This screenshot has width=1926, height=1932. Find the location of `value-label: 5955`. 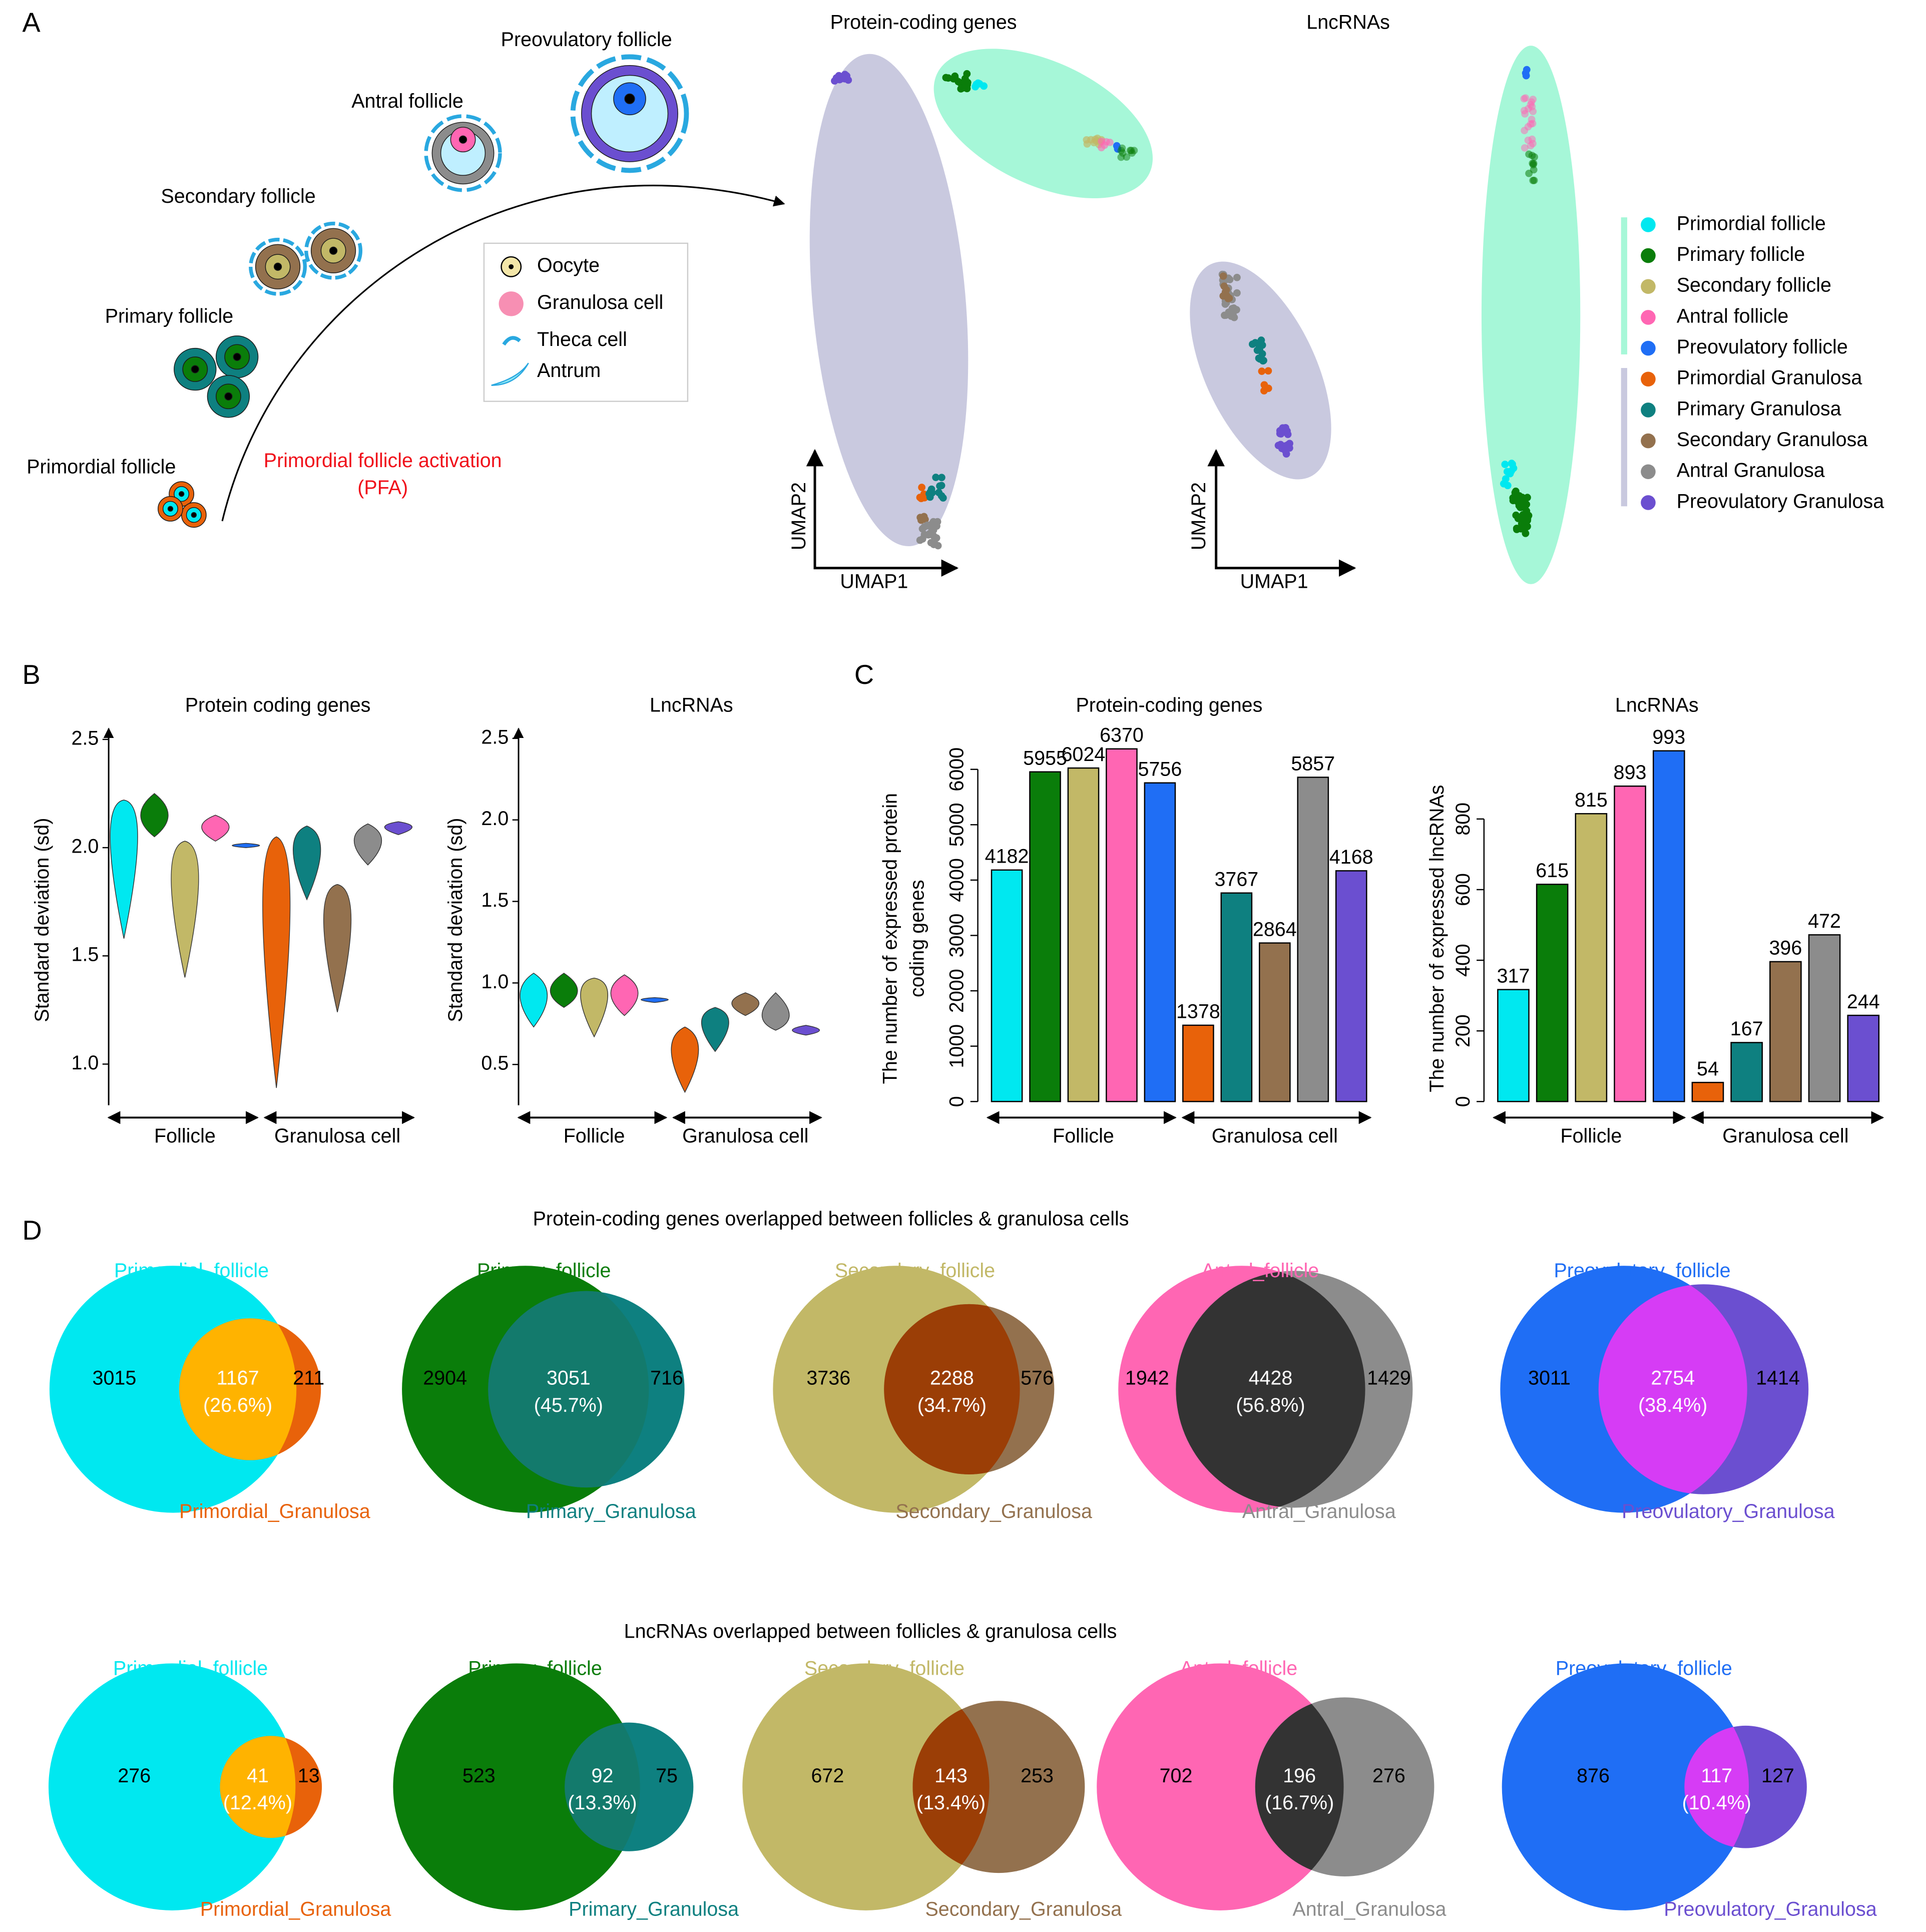

value-label: 5955 is located at coordinates (1045, 758).